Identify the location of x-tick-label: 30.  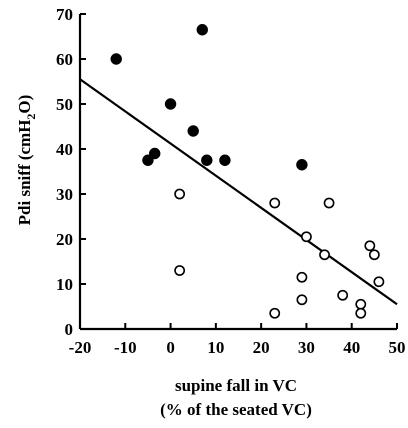
(306, 347).